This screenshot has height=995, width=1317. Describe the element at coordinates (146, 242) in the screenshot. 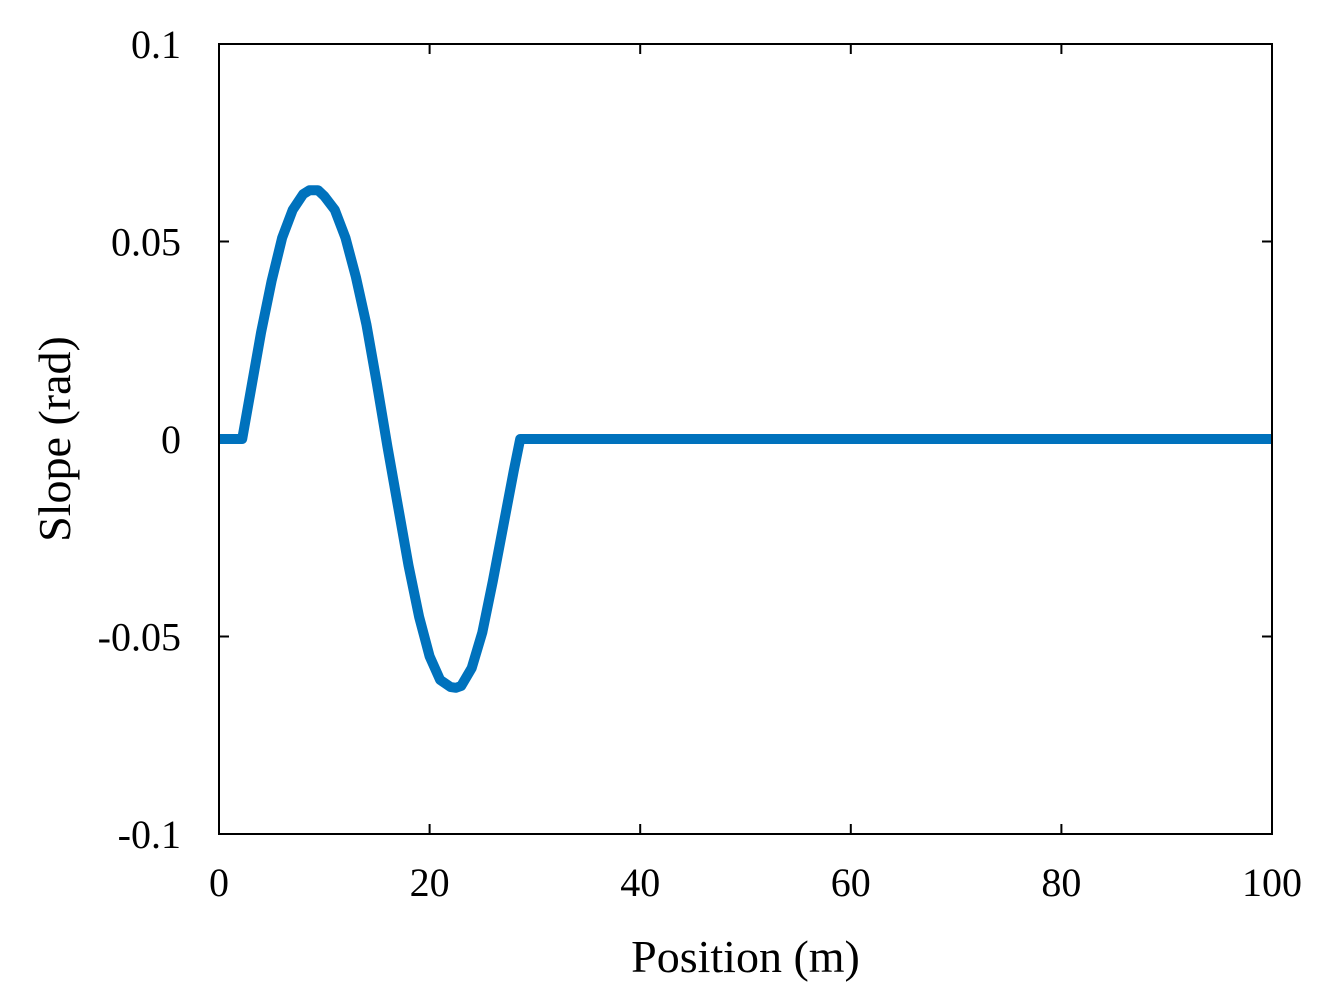

I see `y-tick-label: 0.05` at that location.